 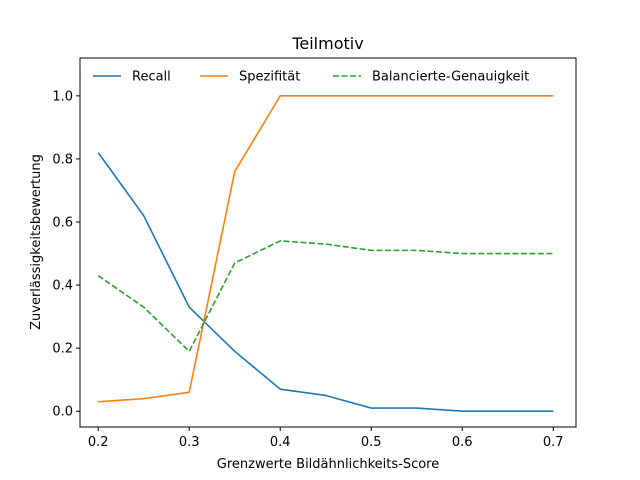 I want to click on y-tick-label: 0.2, so click(x=62, y=349).